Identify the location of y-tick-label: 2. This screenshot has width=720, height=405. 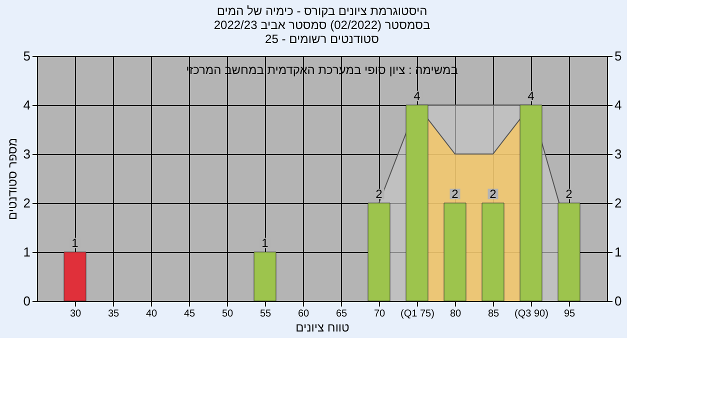
(26, 203).